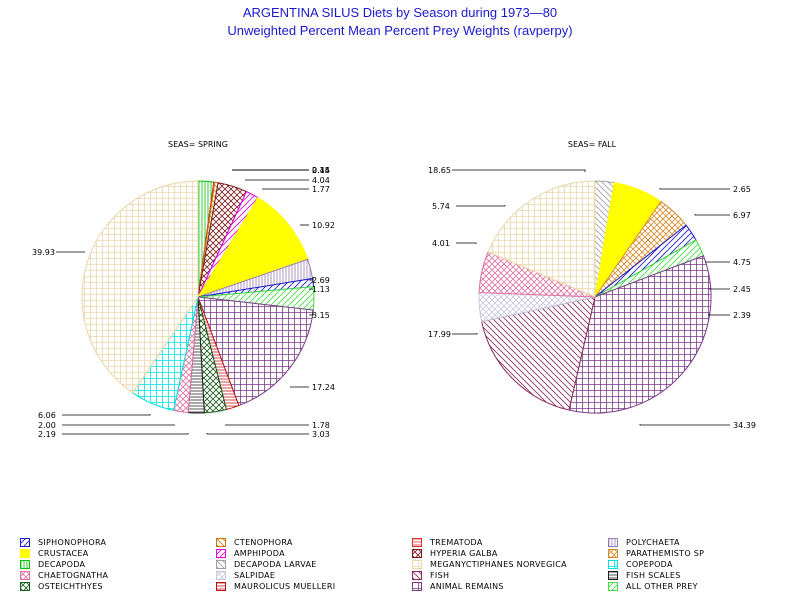 The image size is (800, 600). Describe the element at coordinates (115, 575) in the screenshot. I see `legend-item-chaetognatha: CHAETOGNATHA` at that location.